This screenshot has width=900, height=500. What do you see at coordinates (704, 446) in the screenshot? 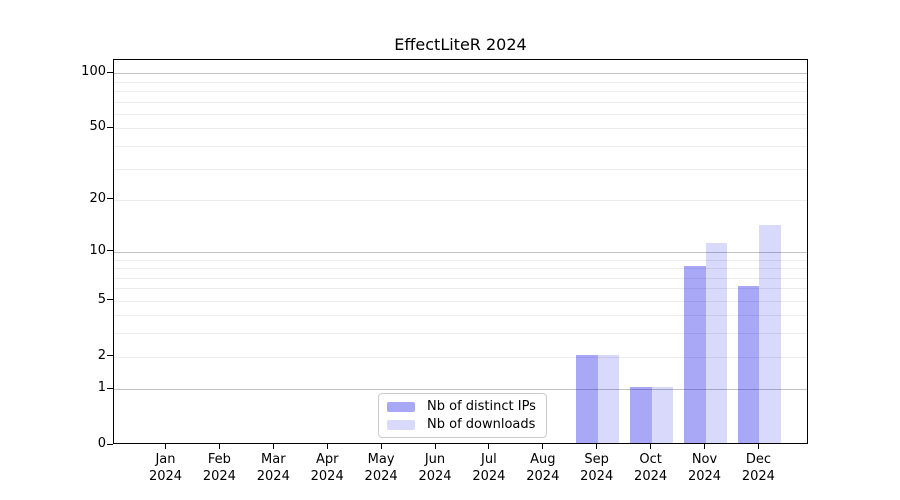
I see `x-tick-mark-nov` at bounding box center [704, 446].